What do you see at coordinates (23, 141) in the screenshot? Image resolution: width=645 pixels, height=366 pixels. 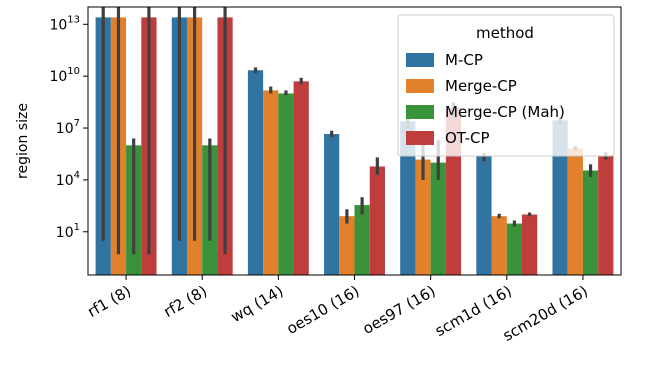 I see `y-axis-label: region size` at bounding box center [23, 141].